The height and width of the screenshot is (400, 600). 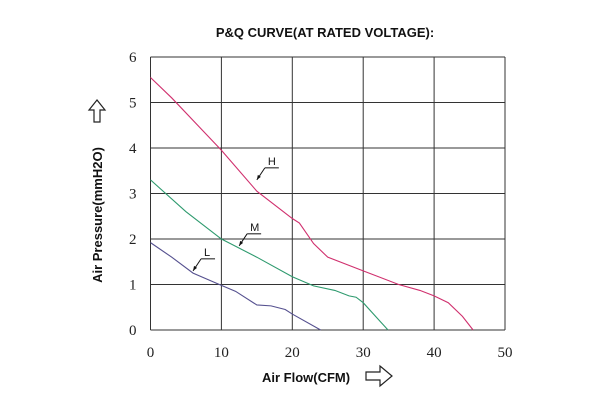 I want to click on y-tick-label: 6, so click(x=133, y=58).